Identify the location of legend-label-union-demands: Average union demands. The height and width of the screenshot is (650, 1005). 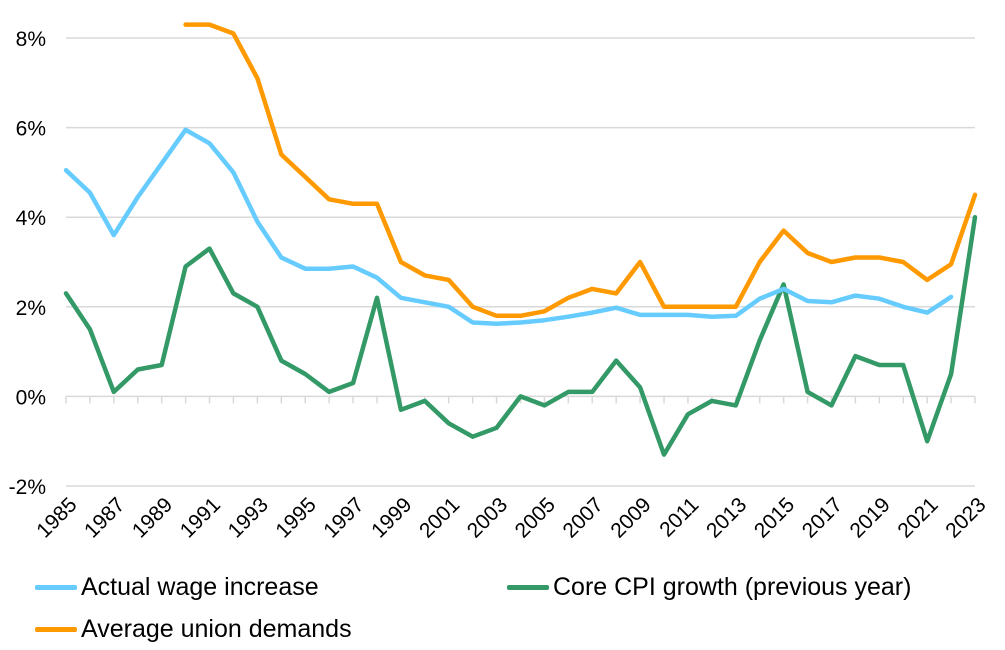
(216, 629).